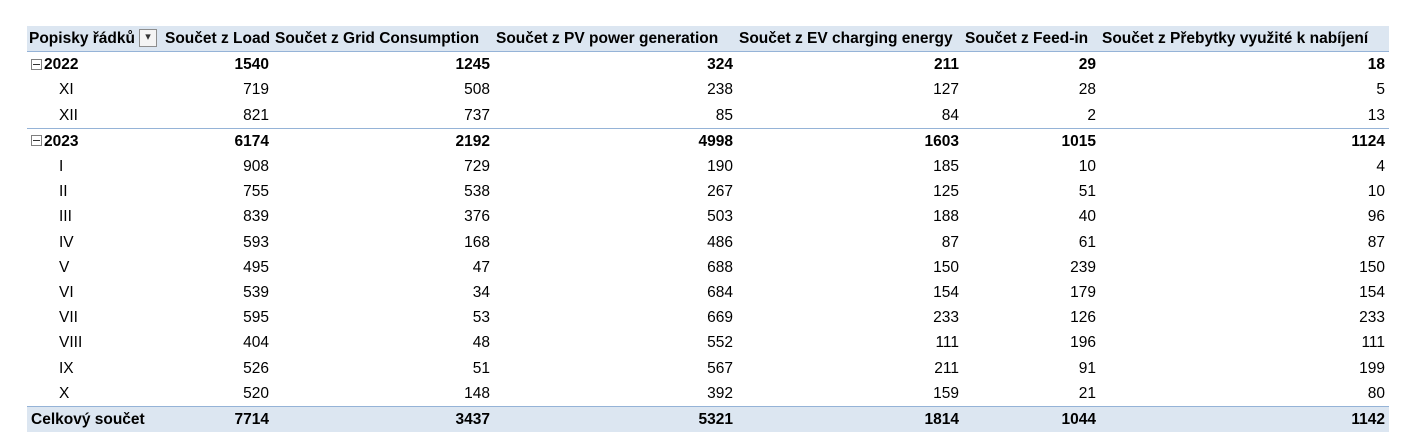 This screenshot has width=1419, height=446. I want to click on value-cell: 190, so click(720, 167).